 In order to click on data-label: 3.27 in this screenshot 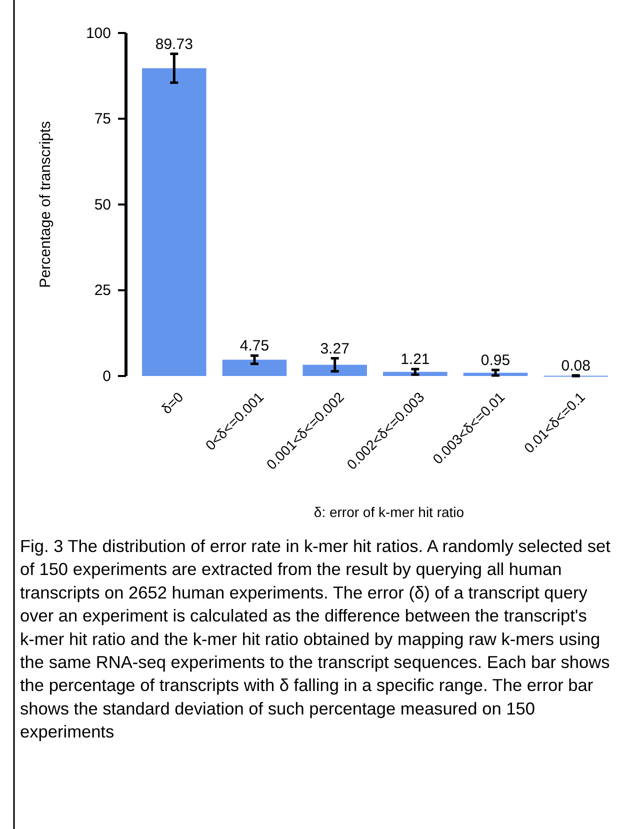, I will do `click(335, 349)`.